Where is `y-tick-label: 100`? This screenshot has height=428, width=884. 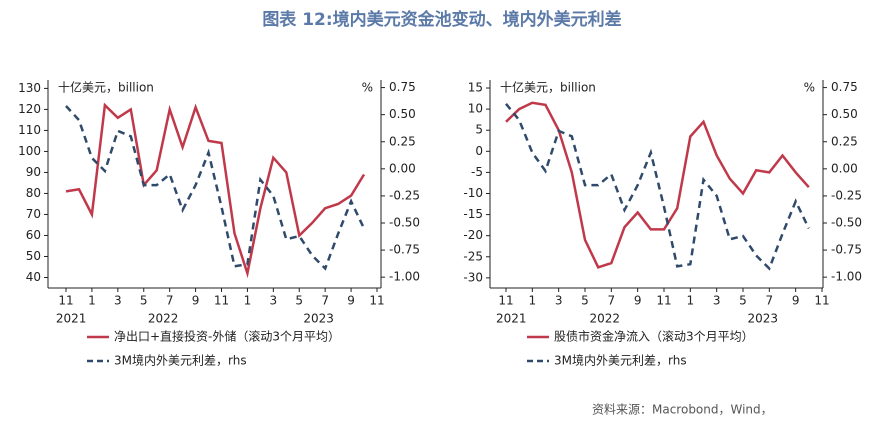
y-tick-label: 100 is located at coordinates (29, 151).